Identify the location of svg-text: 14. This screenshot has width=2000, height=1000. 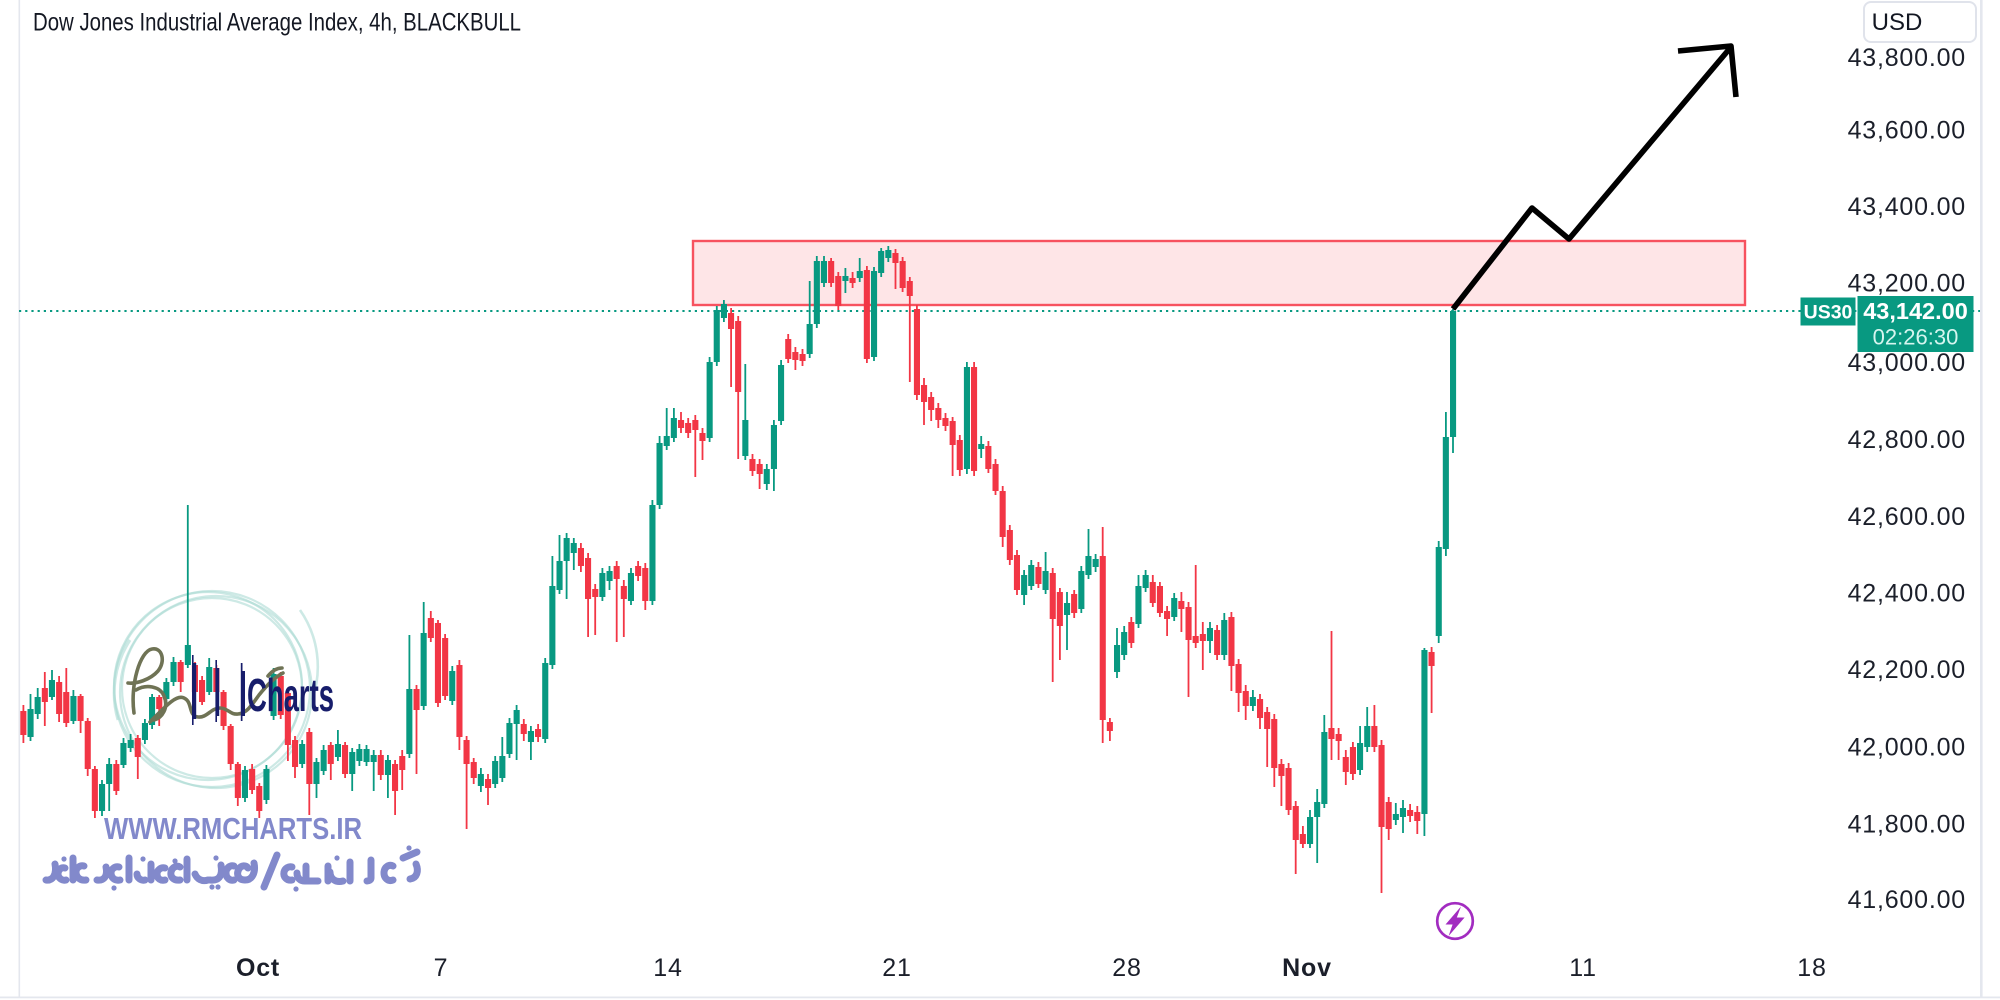
(667, 968).